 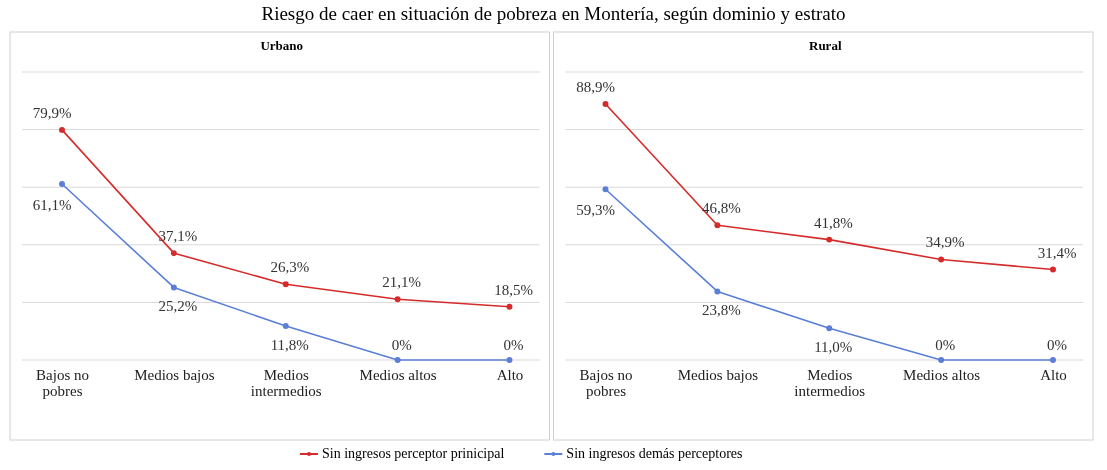 What do you see at coordinates (721, 208) in the screenshot?
I see `data-label: 46,8%` at bounding box center [721, 208].